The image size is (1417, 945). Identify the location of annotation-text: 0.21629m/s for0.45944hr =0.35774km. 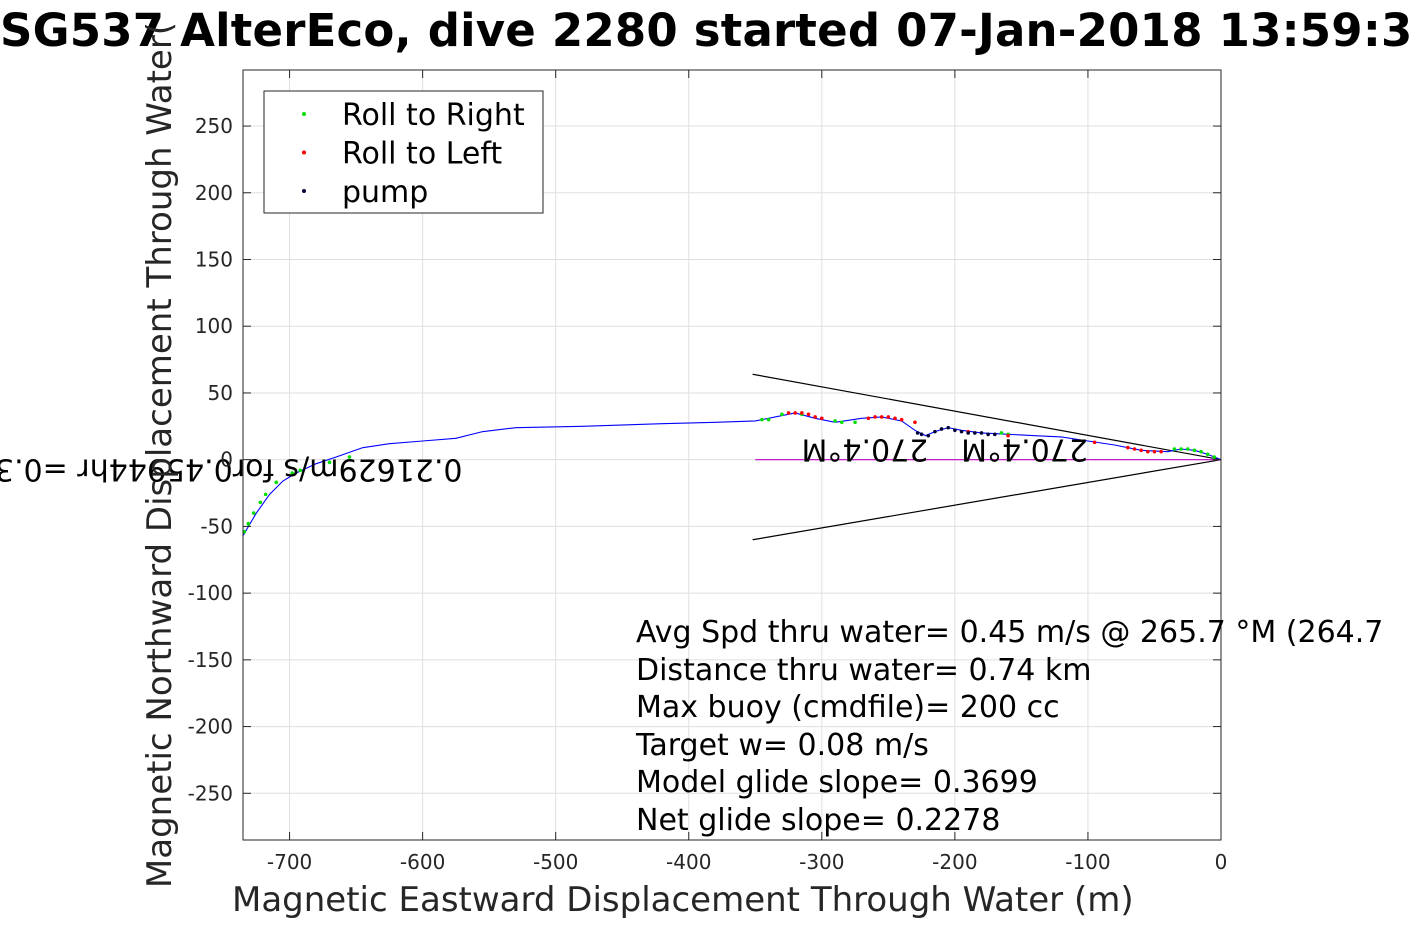
(231, 469).